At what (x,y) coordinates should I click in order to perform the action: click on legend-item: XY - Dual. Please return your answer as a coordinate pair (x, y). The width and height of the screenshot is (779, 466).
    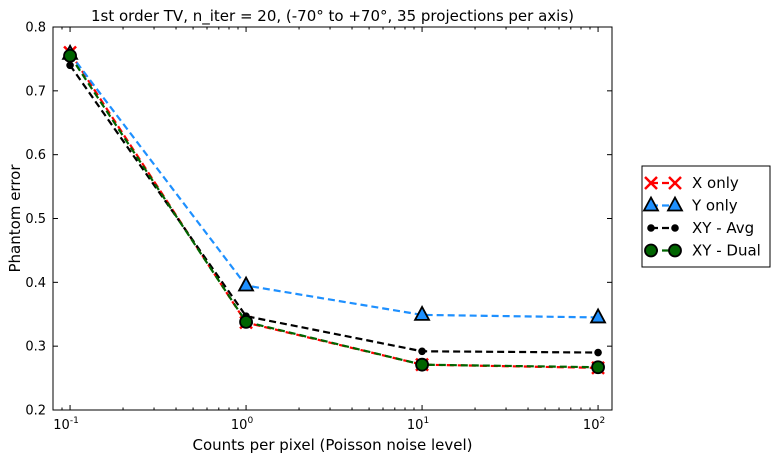
    Looking at the image, I should click on (702, 251).